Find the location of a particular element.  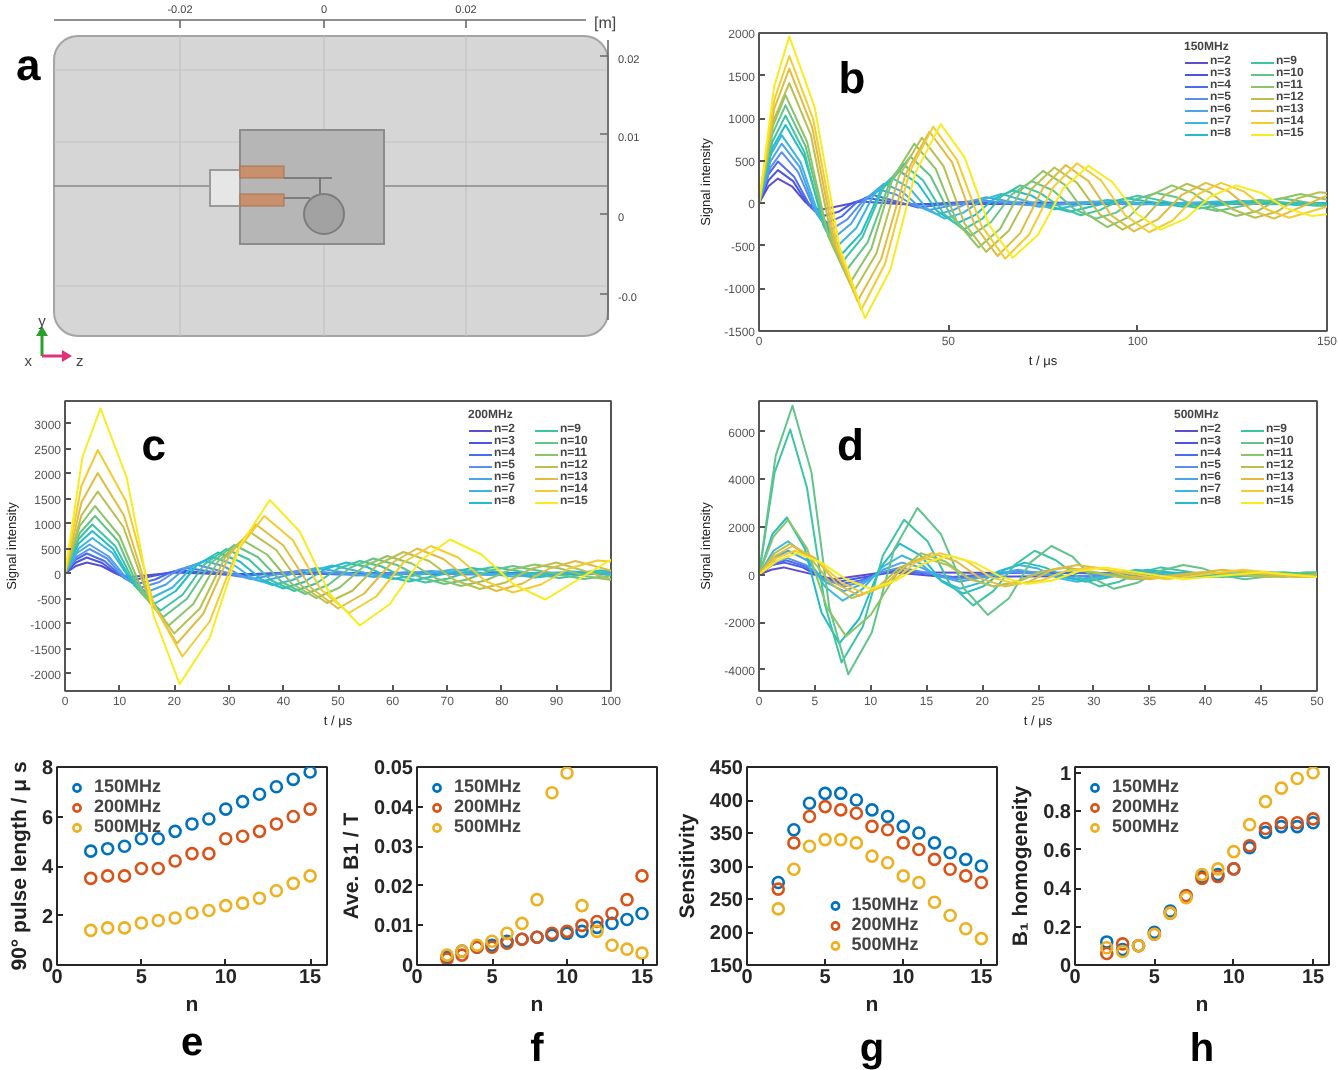

y-tick-label: 0.03 is located at coordinates (394, 848).